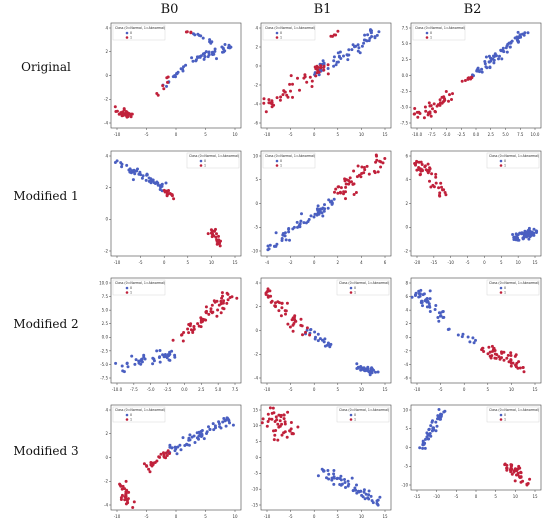 The image size is (550, 522). I want to click on y-tick-label: 2, so click(106, 433).